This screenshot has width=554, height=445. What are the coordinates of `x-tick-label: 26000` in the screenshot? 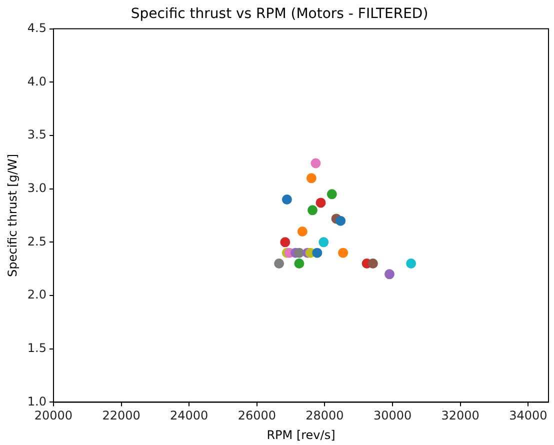 It's located at (257, 415).